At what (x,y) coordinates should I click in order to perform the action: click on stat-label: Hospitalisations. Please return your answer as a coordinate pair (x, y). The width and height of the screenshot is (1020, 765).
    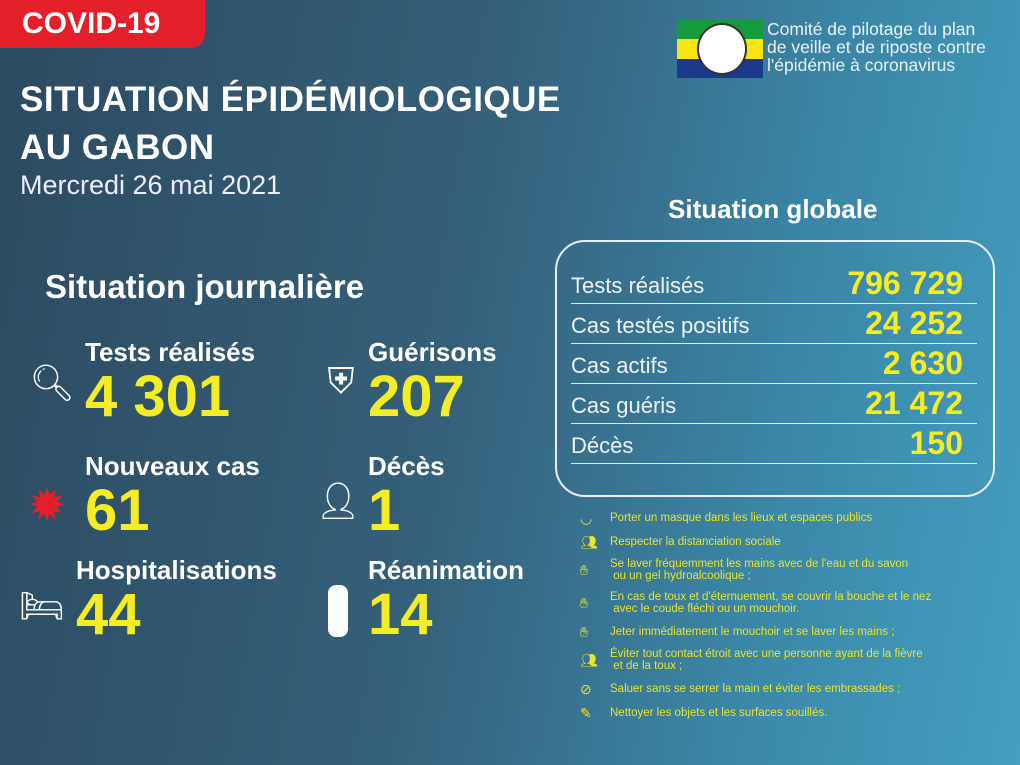
    Looking at the image, I should click on (176, 570).